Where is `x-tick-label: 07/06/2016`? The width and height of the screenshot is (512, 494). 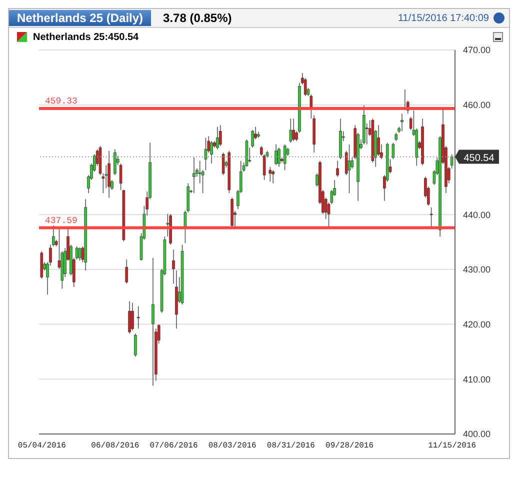 x-tick-label: 07/06/2016 is located at coordinates (174, 446).